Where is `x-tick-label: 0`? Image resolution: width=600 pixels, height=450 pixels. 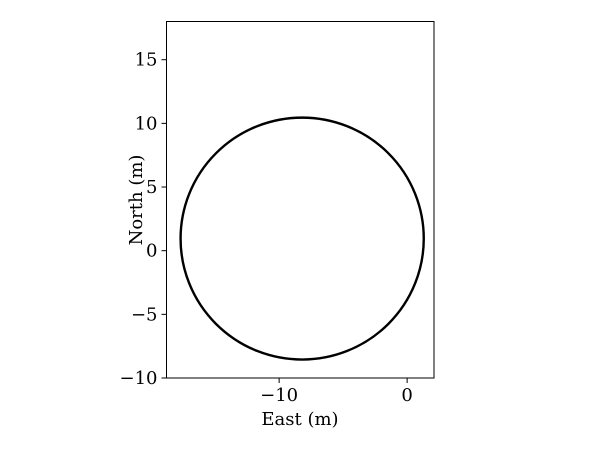 x-tick-label: 0 is located at coordinates (406, 395).